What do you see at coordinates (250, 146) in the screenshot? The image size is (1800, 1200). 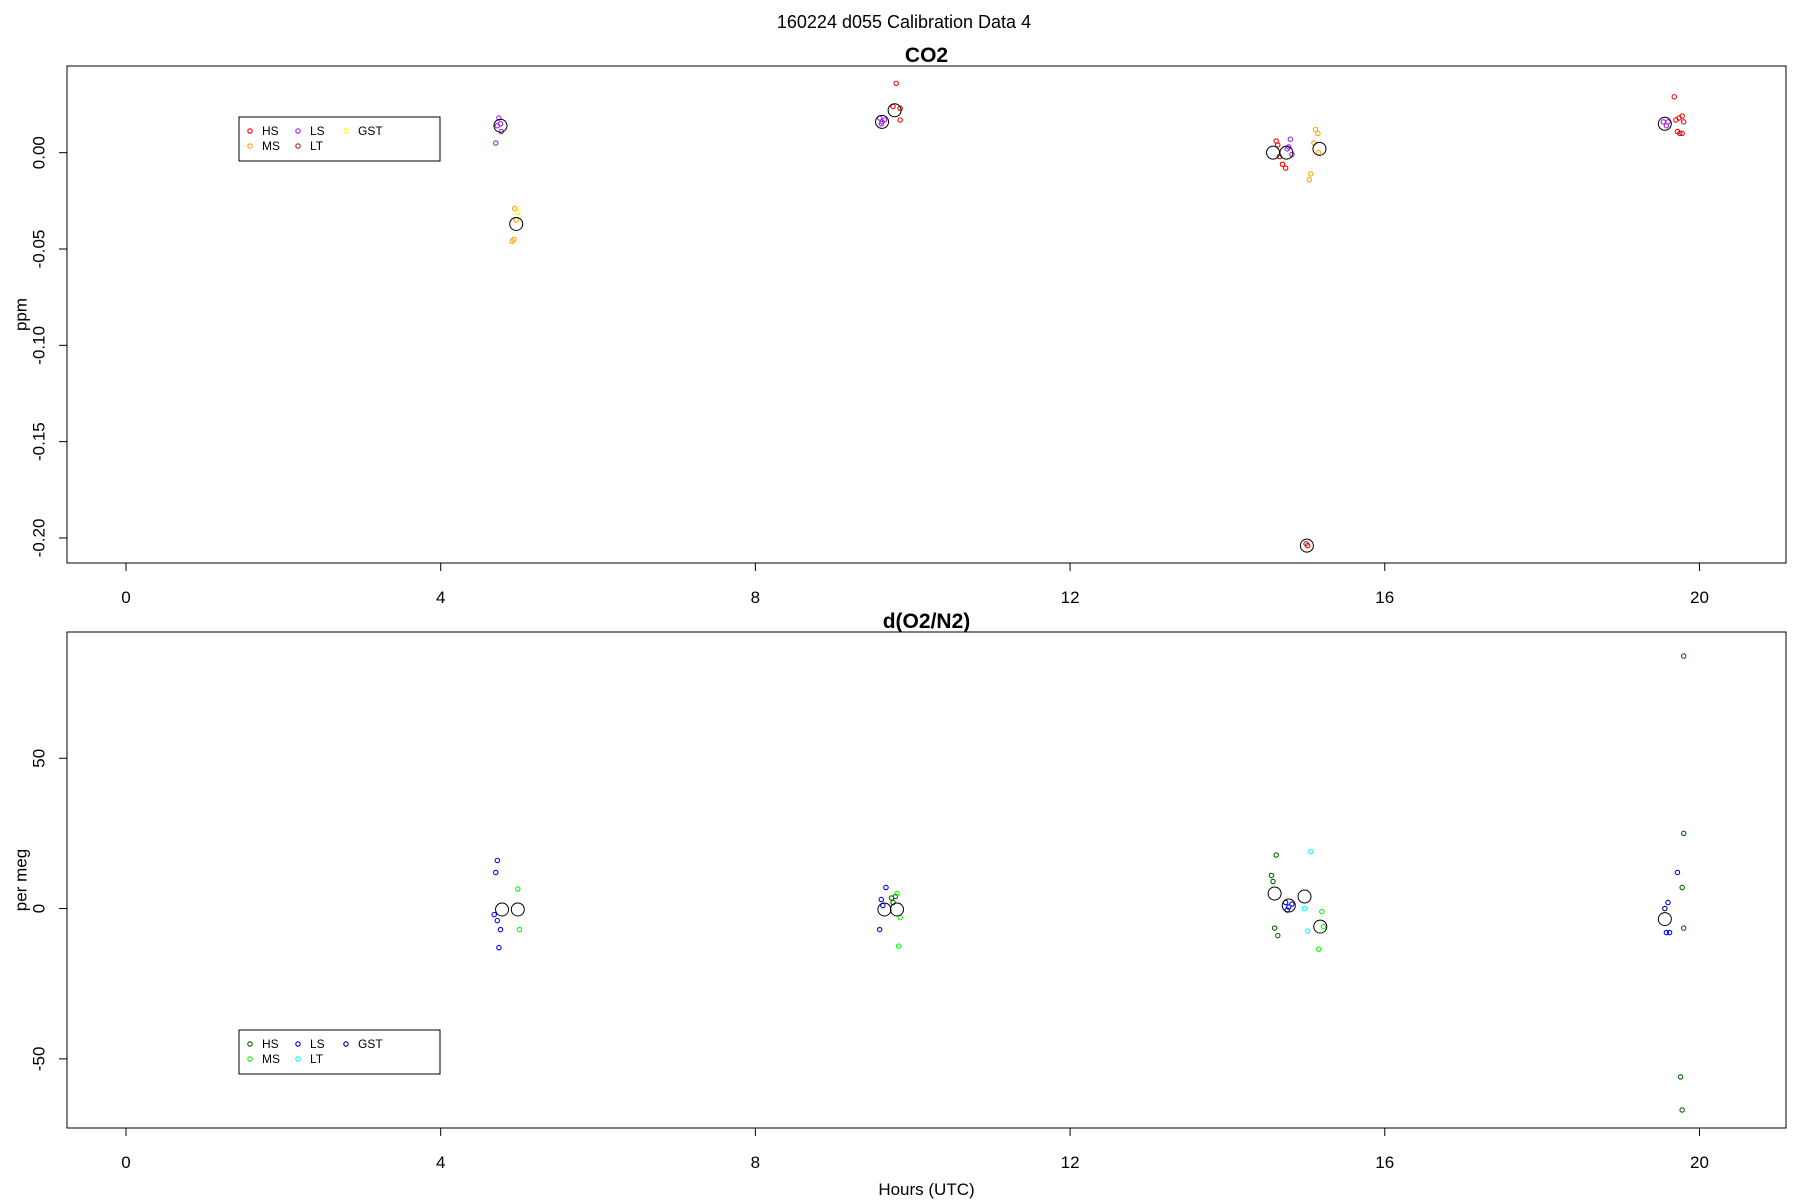 I see `co2-legend-marker-ms` at bounding box center [250, 146].